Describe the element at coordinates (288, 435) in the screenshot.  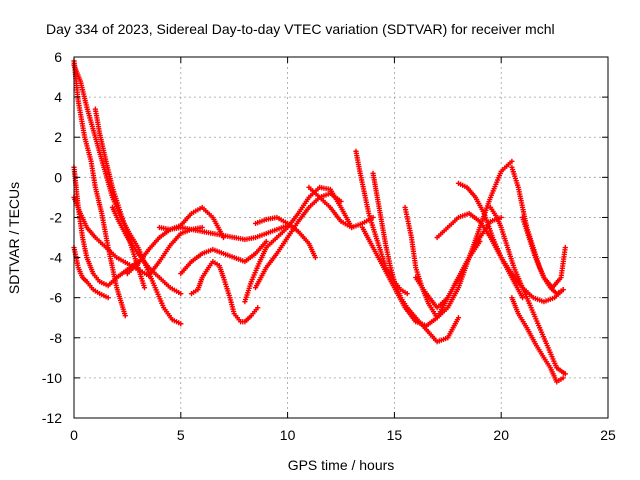
I see `x-tick-label: 10` at that location.